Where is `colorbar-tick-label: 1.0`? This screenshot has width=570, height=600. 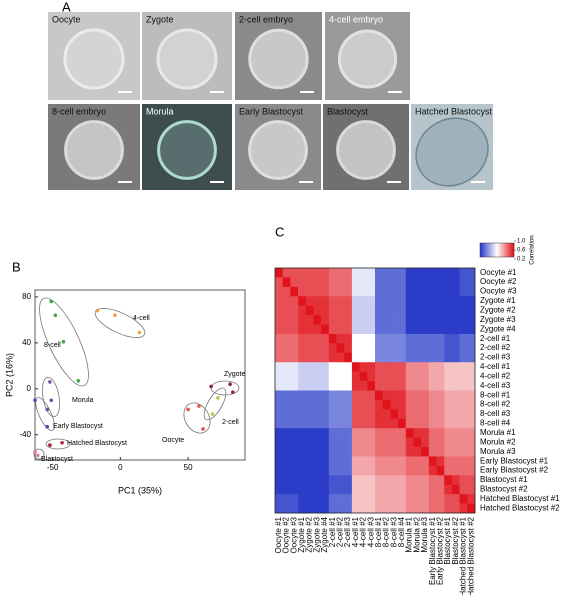 colorbar-tick-label: 1.0 is located at coordinates (521, 242).